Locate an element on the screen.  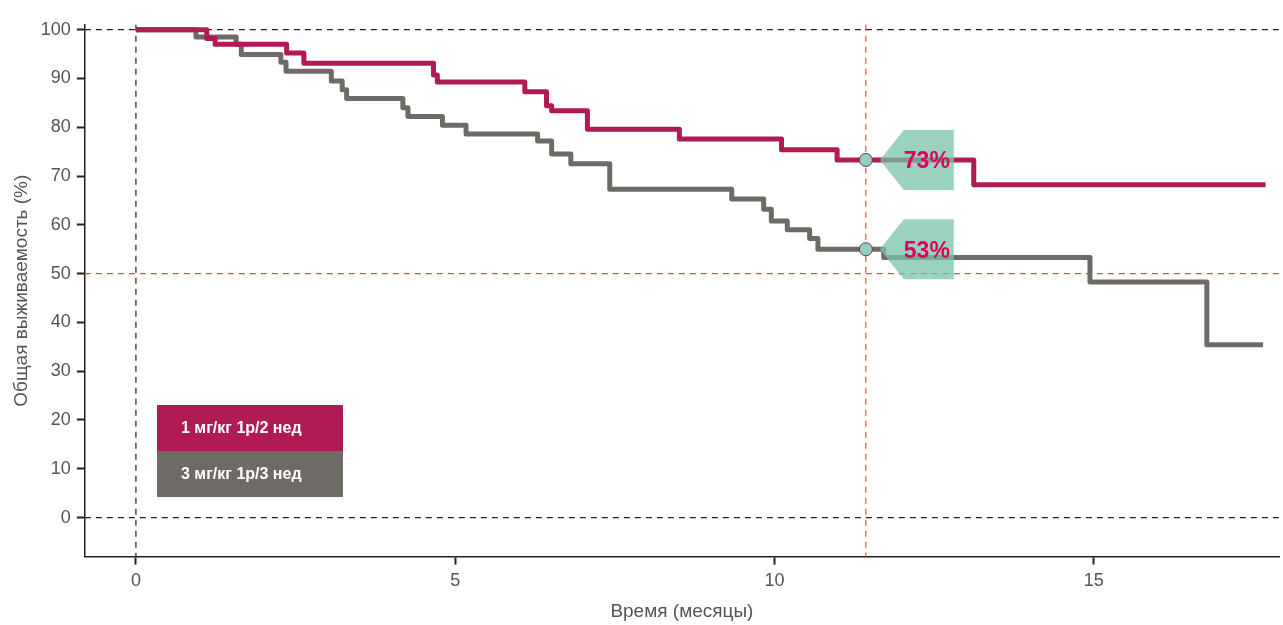
y-tick-label: 10 is located at coordinates (60, 467).